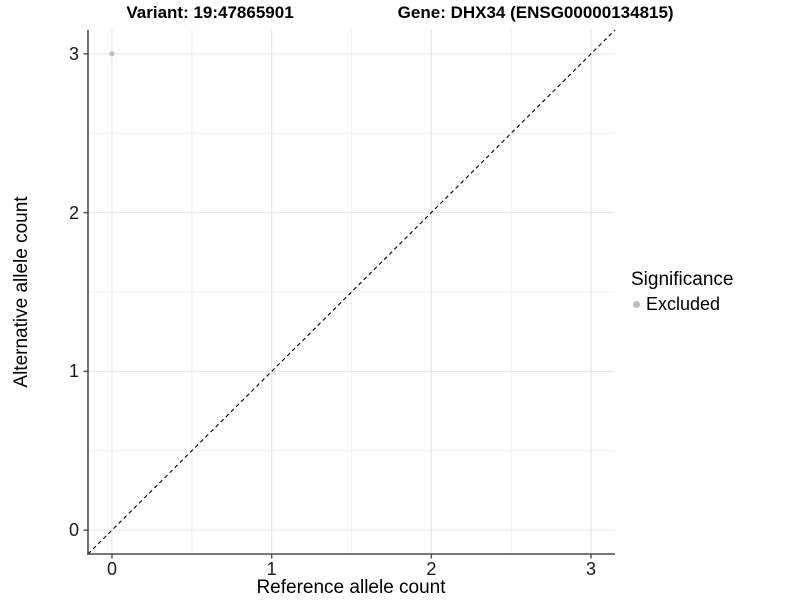  I want to click on gene-title: Gene: DHX34 (ENSG00000134815), so click(535, 12).